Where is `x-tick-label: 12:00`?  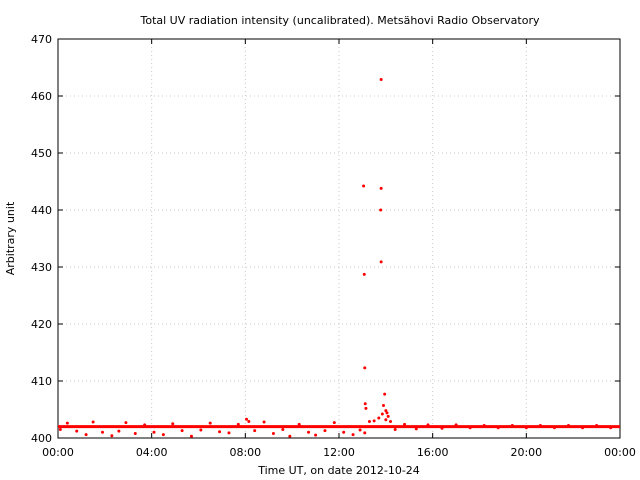
x-tick-label: 12:00 is located at coordinates (339, 452).